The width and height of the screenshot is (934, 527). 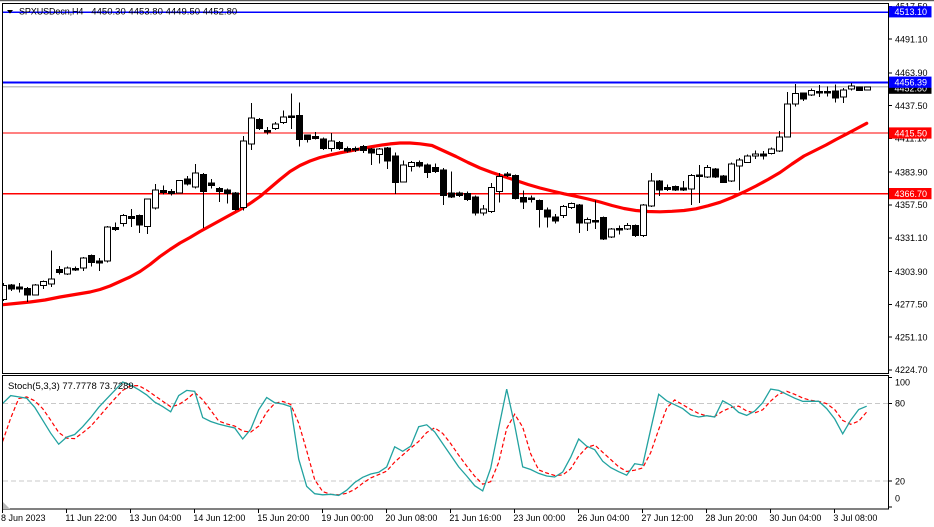 I want to click on svg-text: 4251.10, so click(x=911, y=337).